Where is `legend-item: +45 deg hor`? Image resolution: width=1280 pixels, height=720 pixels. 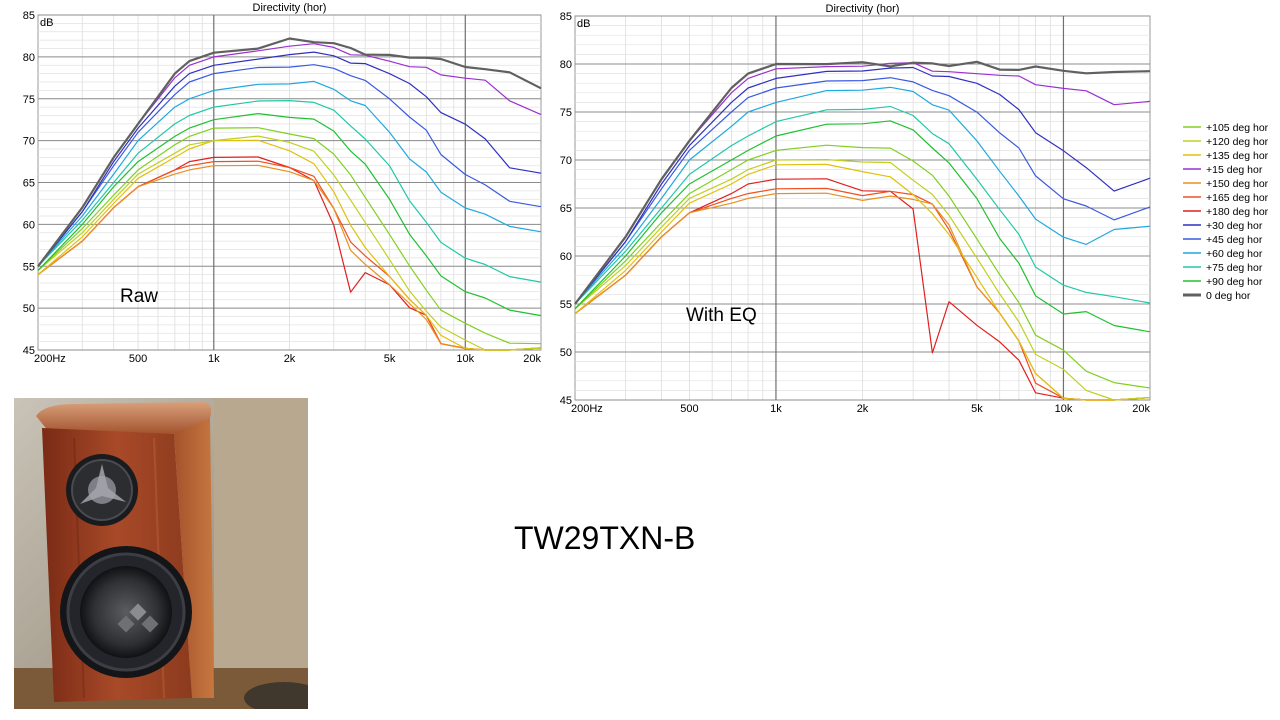
legend-item: +45 deg hor is located at coordinates (1223, 240).